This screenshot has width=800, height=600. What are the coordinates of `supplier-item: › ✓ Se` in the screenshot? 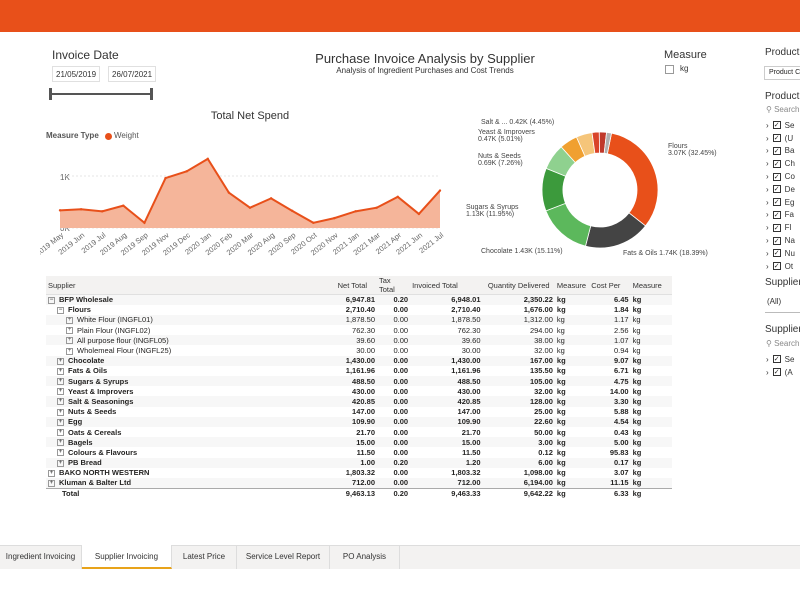 It's located at (780, 359).